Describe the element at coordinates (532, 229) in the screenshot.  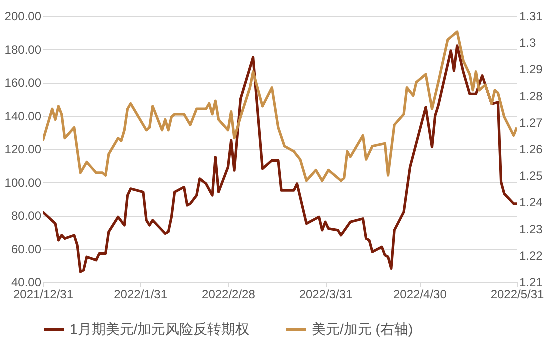
I see `y2-tick-label: 1.23` at that location.